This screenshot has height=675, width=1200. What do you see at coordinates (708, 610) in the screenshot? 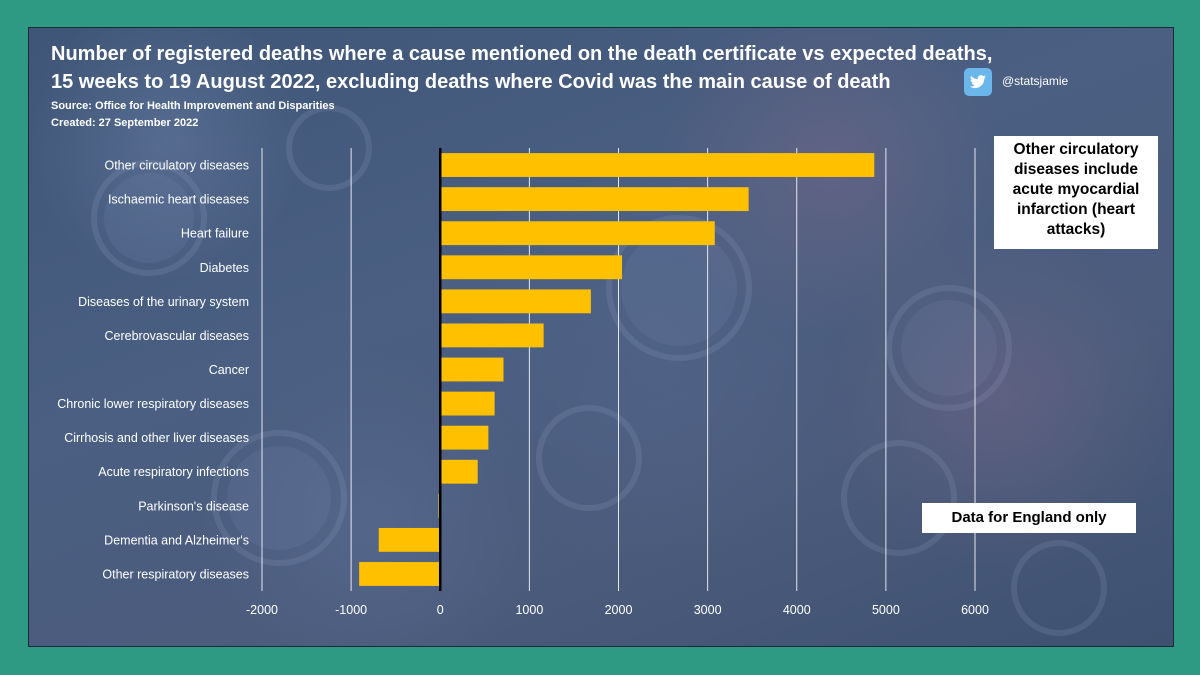
I see `x-tick-label: 3000` at bounding box center [708, 610].